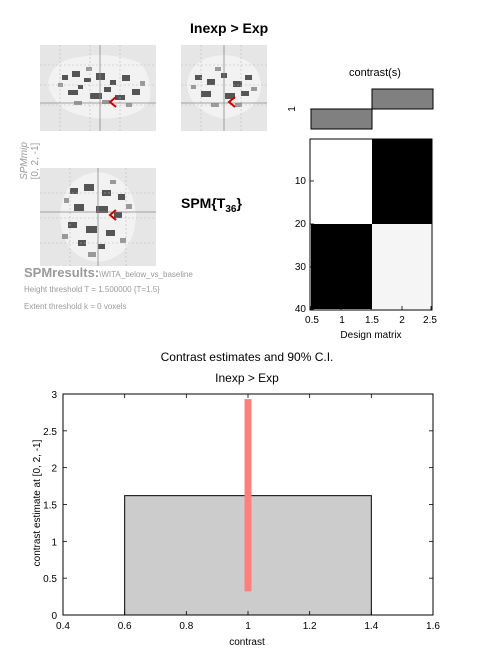 This screenshot has height=664, width=479. I want to click on spm-stat-label: SPM{T36}, so click(211, 205).